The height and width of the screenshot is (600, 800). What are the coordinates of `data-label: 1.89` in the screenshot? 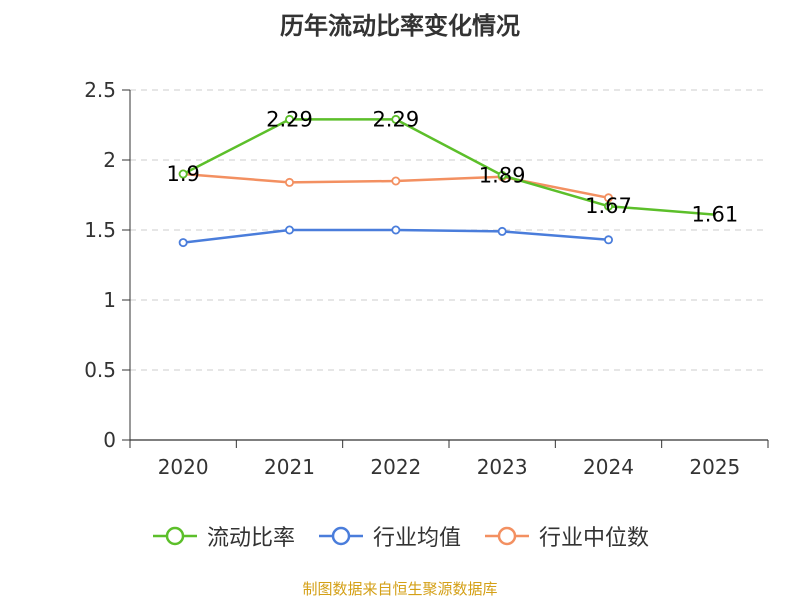 It's located at (502, 175).